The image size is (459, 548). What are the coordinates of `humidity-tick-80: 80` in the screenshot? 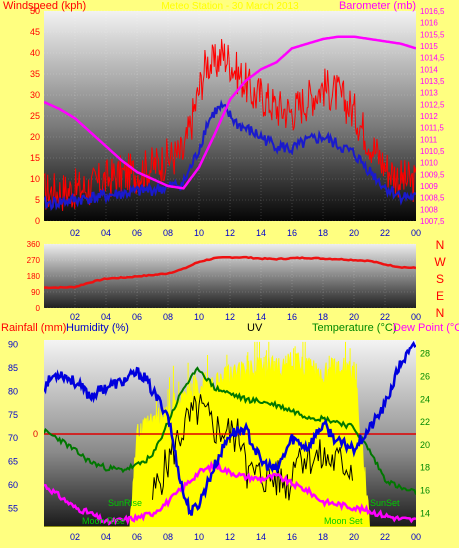 It's located at (13, 391).